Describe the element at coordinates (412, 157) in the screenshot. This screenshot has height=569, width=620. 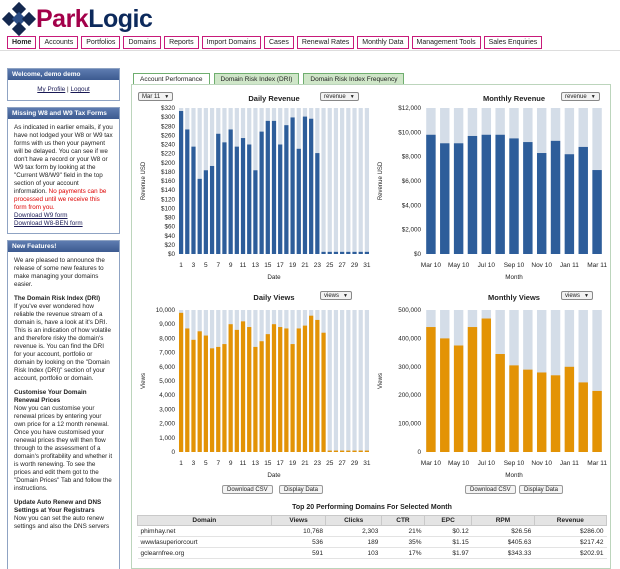
I see `y-tick-label: $8,000` at that location.